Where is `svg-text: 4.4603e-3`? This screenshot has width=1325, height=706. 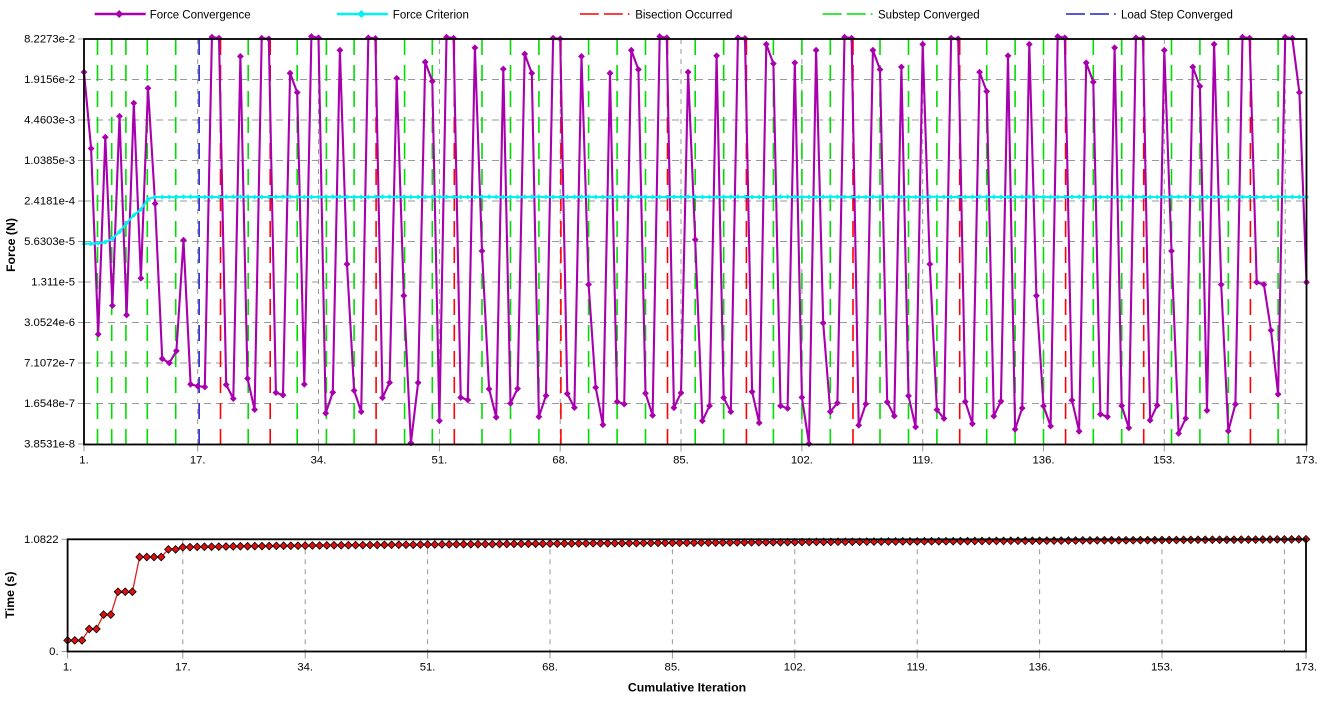
svg-text: 4.4603e-3 is located at coordinates (49, 121).